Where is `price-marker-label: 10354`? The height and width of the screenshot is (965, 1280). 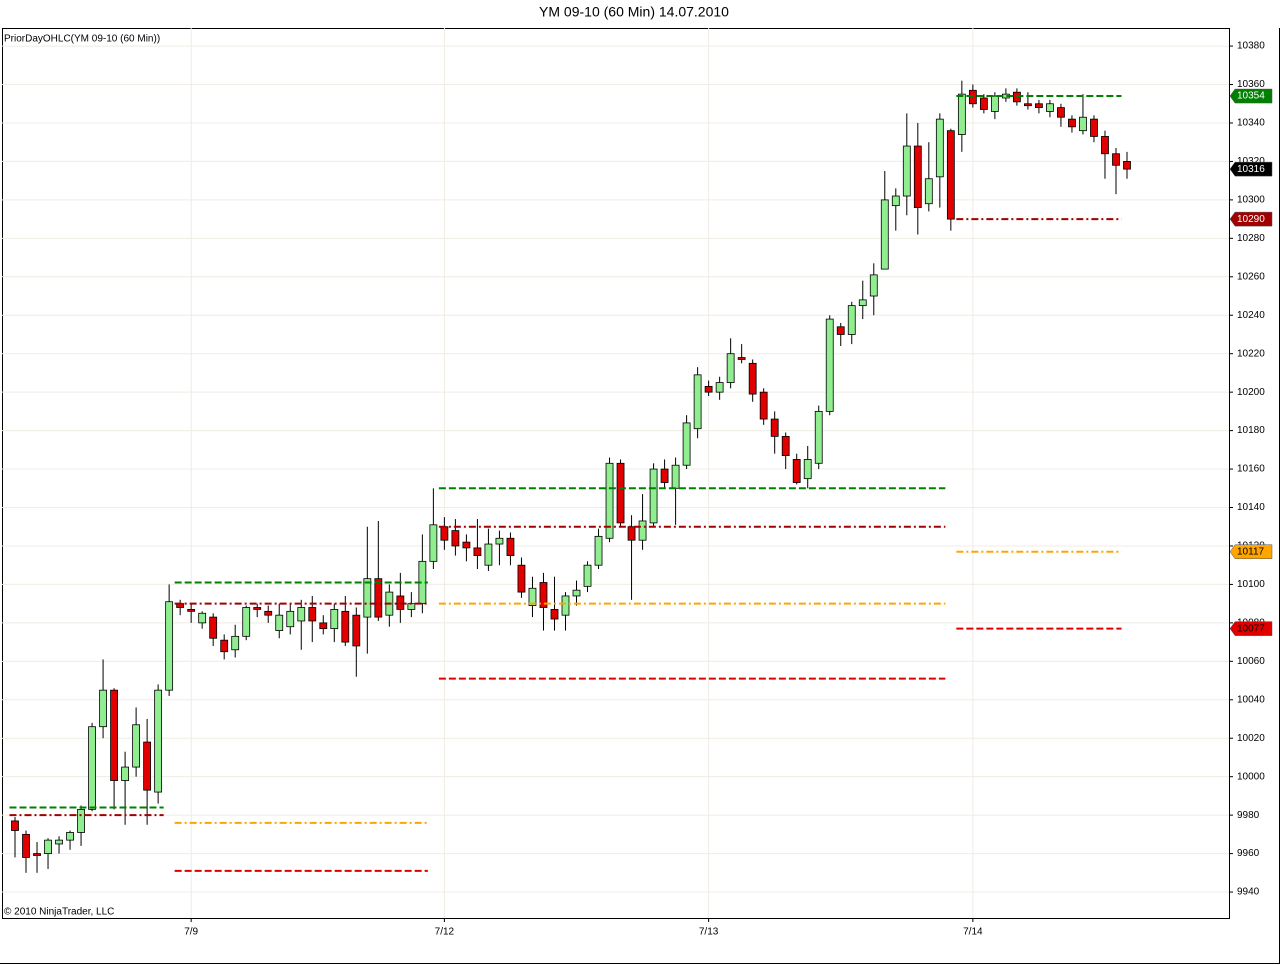 price-marker-label: 10354 is located at coordinates (1251, 96).